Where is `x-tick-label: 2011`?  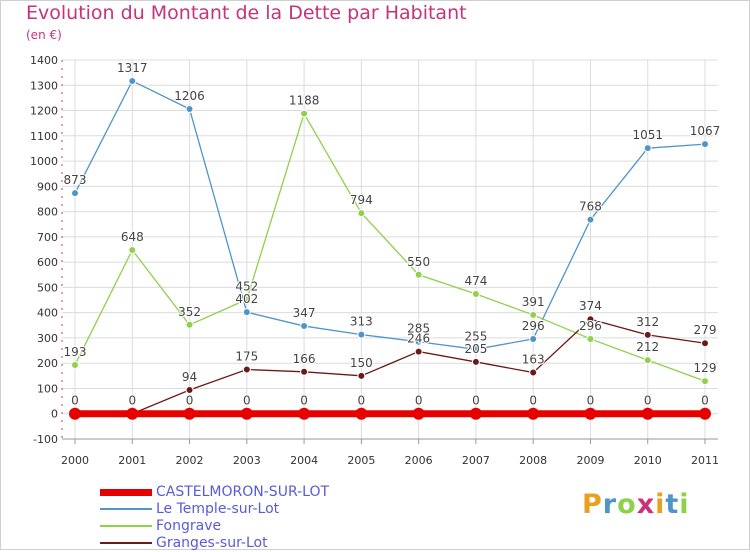 x-tick-label: 2011 is located at coordinates (705, 460).